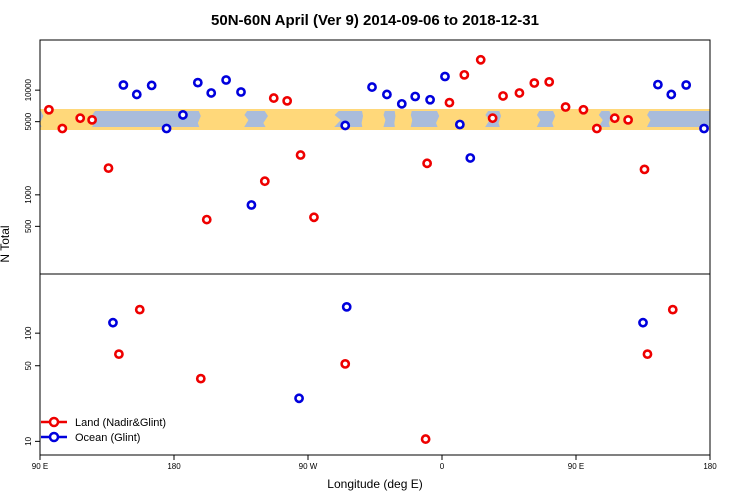 The height and width of the screenshot is (500, 750). What do you see at coordinates (107, 438) in the screenshot?
I see `legend-ocean-label: Ocean (Glint)` at bounding box center [107, 438].